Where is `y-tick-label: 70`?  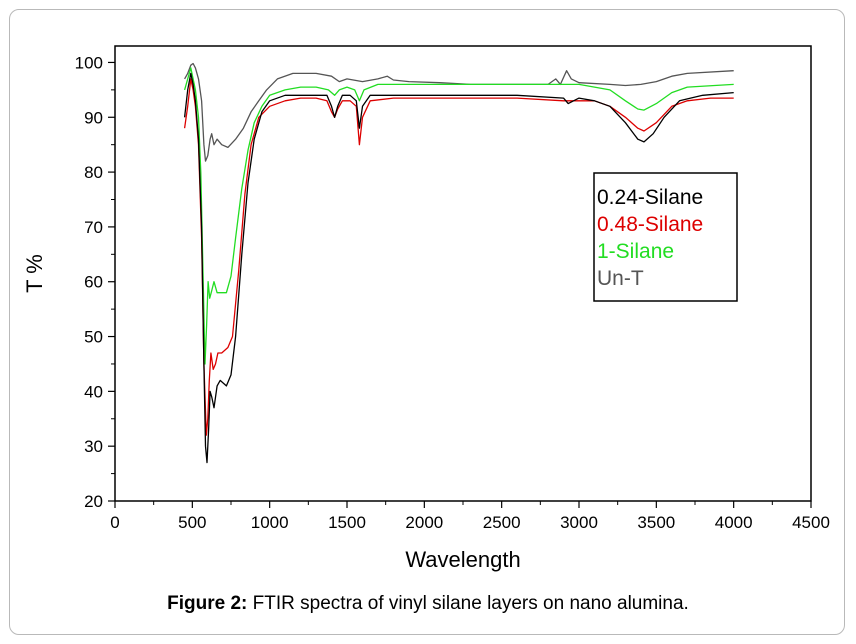
y-tick-label: 70 is located at coordinates (93, 227).